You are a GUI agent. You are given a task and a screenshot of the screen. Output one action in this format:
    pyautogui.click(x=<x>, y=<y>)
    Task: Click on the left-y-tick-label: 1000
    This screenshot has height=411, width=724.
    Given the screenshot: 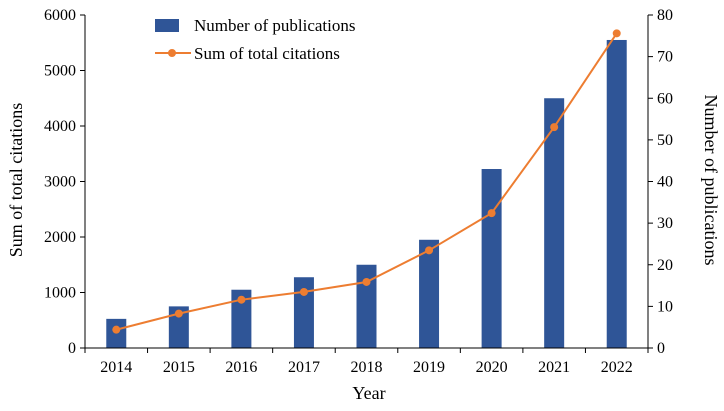 What is the action you would take?
    pyautogui.click(x=60, y=293)
    